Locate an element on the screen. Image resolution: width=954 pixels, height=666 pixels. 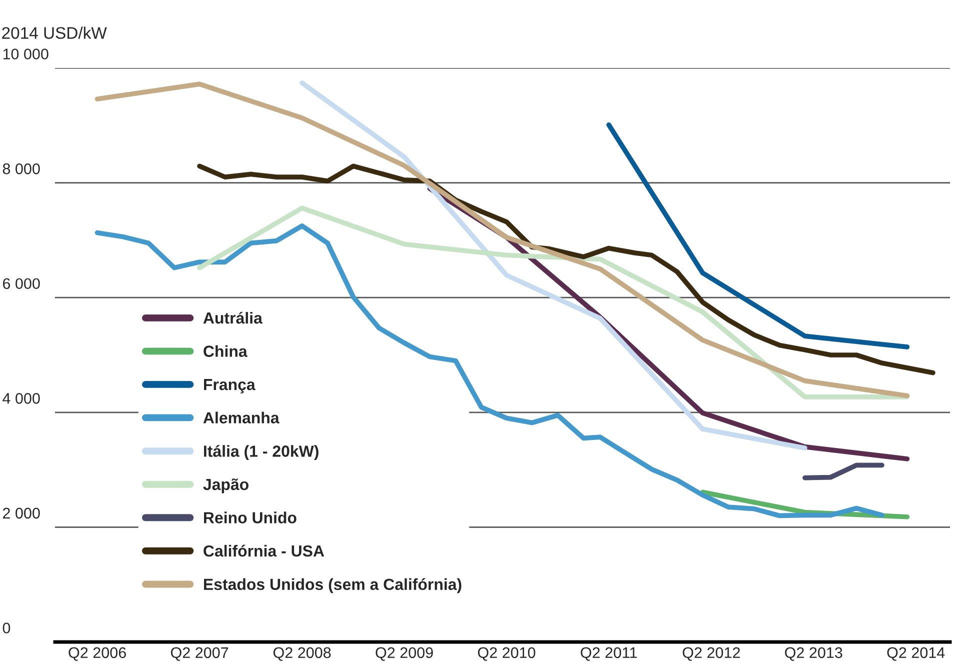
legend-label: França is located at coordinates (230, 386).